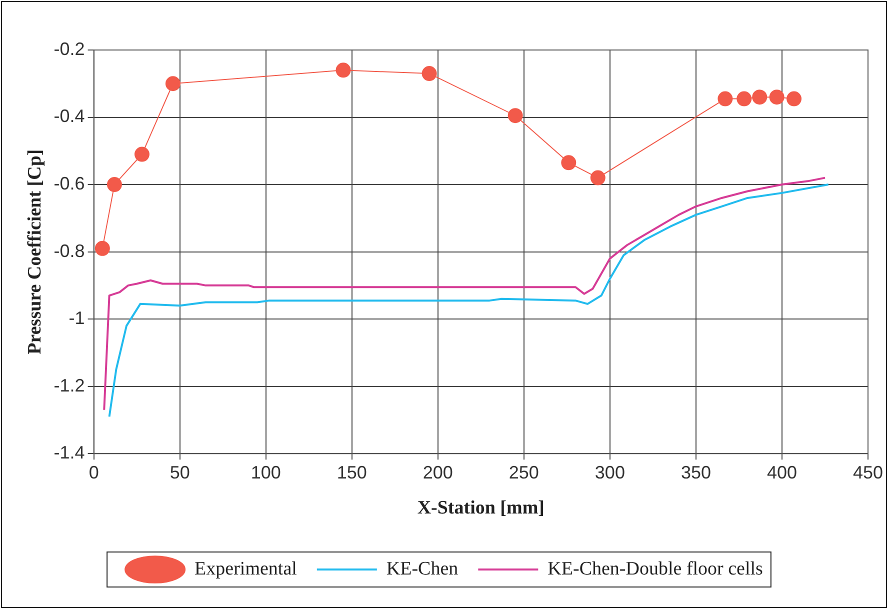 This screenshot has width=888, height=609. What do you see at coordinates (93, 472) in the screenshot?
I see `x-tick-label: 0` at bounding box center [93, 472].